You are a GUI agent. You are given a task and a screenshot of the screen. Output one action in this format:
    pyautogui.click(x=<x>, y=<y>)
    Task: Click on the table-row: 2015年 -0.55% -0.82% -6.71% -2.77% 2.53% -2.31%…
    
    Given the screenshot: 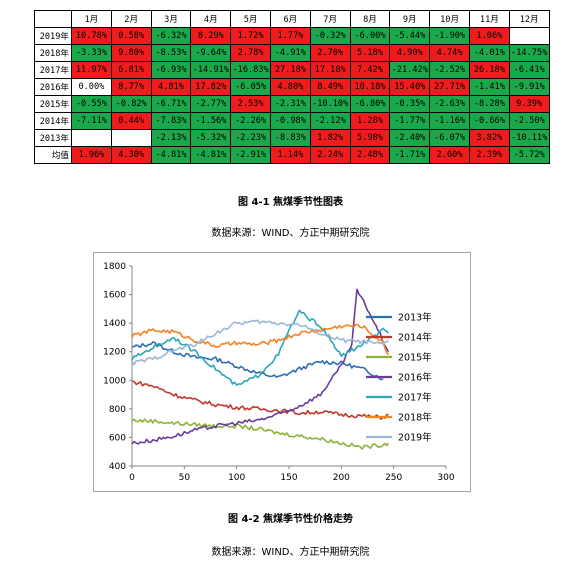 What is the action you would take?
    pyautogui.click(x=292, y=104)
    